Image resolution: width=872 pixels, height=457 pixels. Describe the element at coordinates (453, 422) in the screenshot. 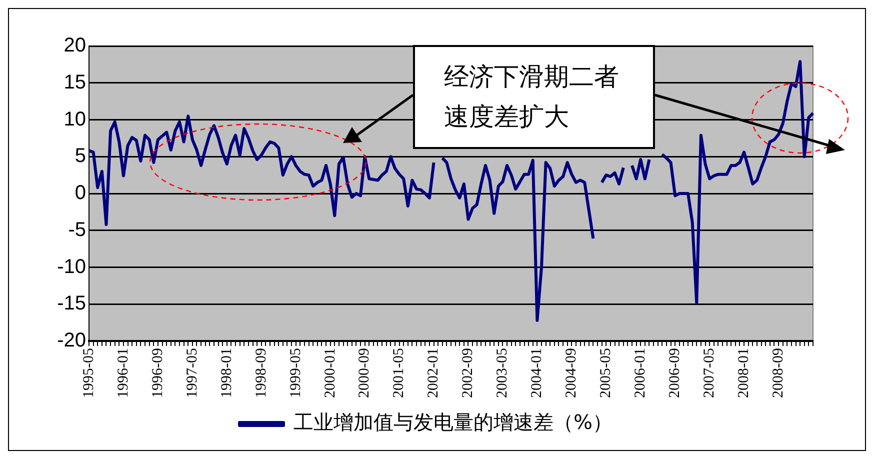

I see `legend-label: 工业增加值与发电量的增速差（%）` at that location.